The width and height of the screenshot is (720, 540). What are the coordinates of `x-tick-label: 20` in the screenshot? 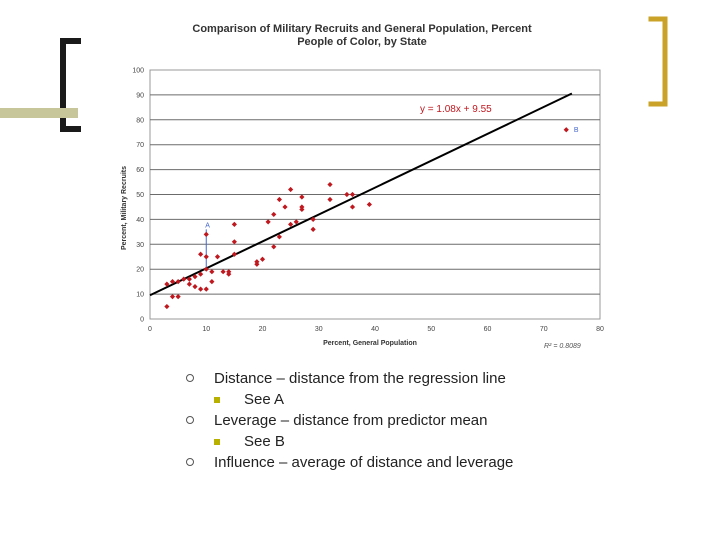 It's located at (263, 329).